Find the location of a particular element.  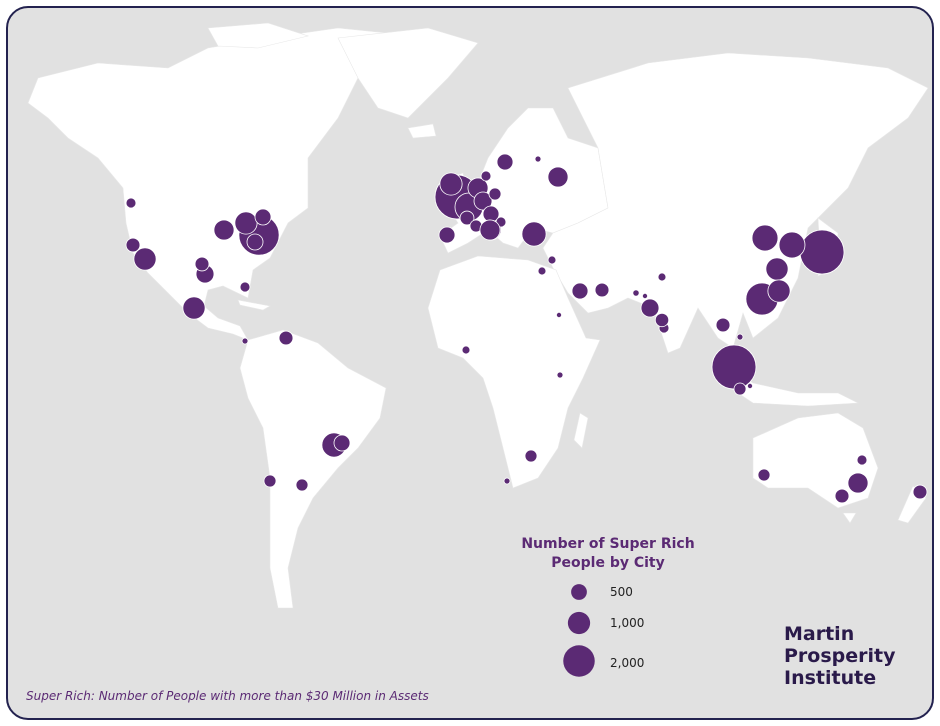

martin-prosperity-institute-logo: Martin Prosperity Institute is located at coordinates (840, 656).